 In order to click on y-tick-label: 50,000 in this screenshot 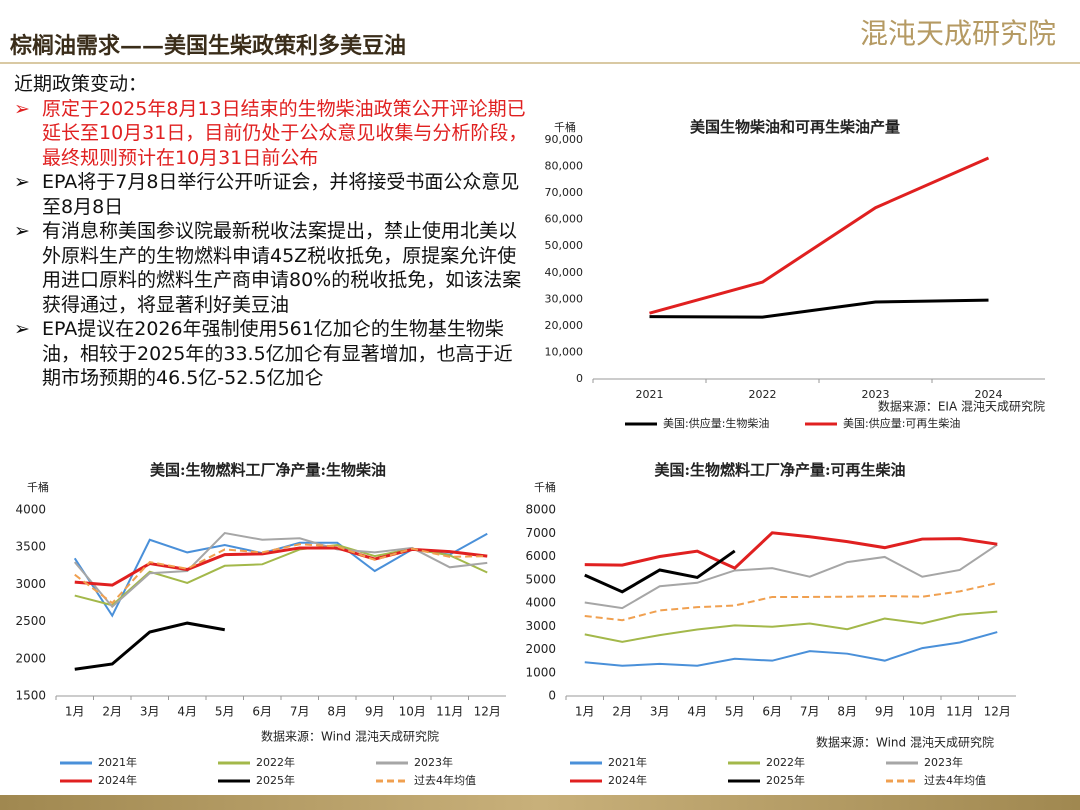, I will do `click(564, 245)`.